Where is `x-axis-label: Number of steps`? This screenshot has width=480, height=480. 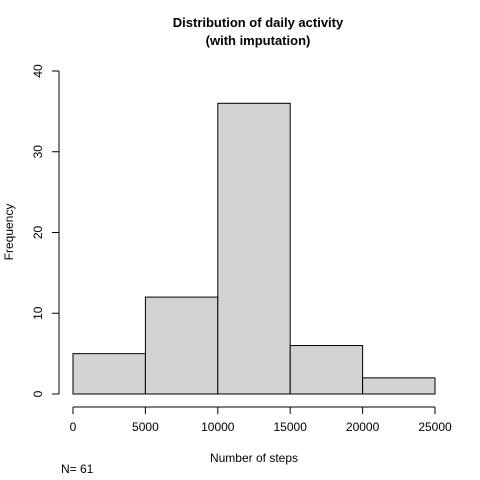 x-axis-label: Number of steps is located at coordinates (254, 458).